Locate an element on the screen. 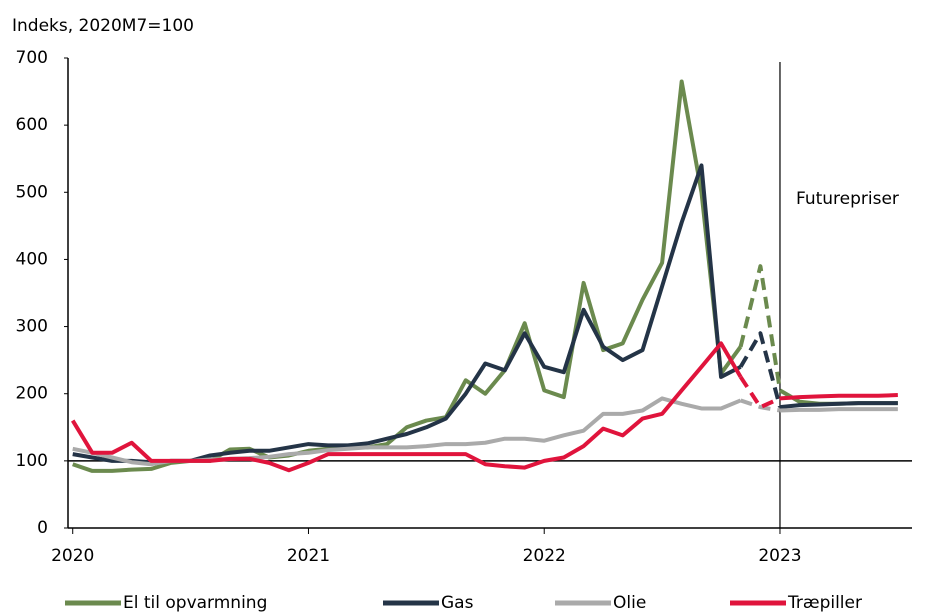 The image size is (930, 615). x-tick-label: 2022 is located at coordinates (544, 556).